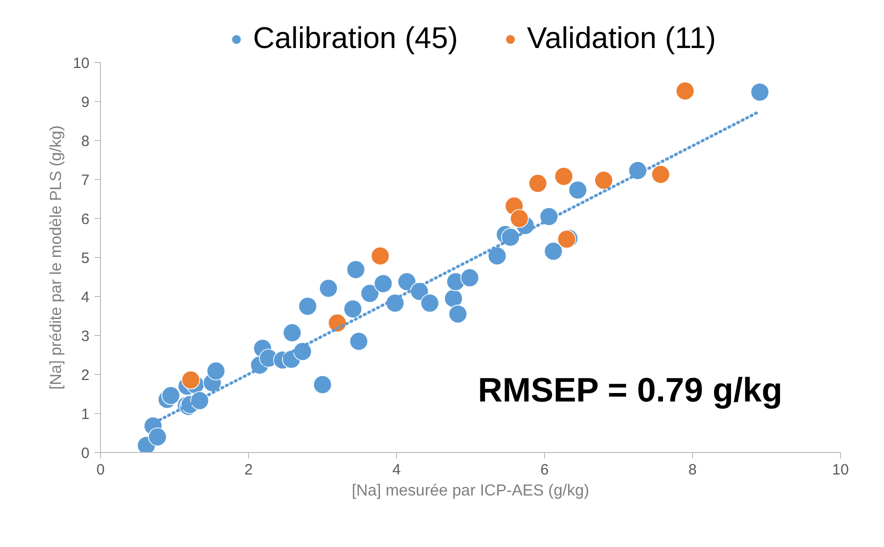 The image size is (884, 547). I want to click on y-tick-label: 9, so click(85, 102).